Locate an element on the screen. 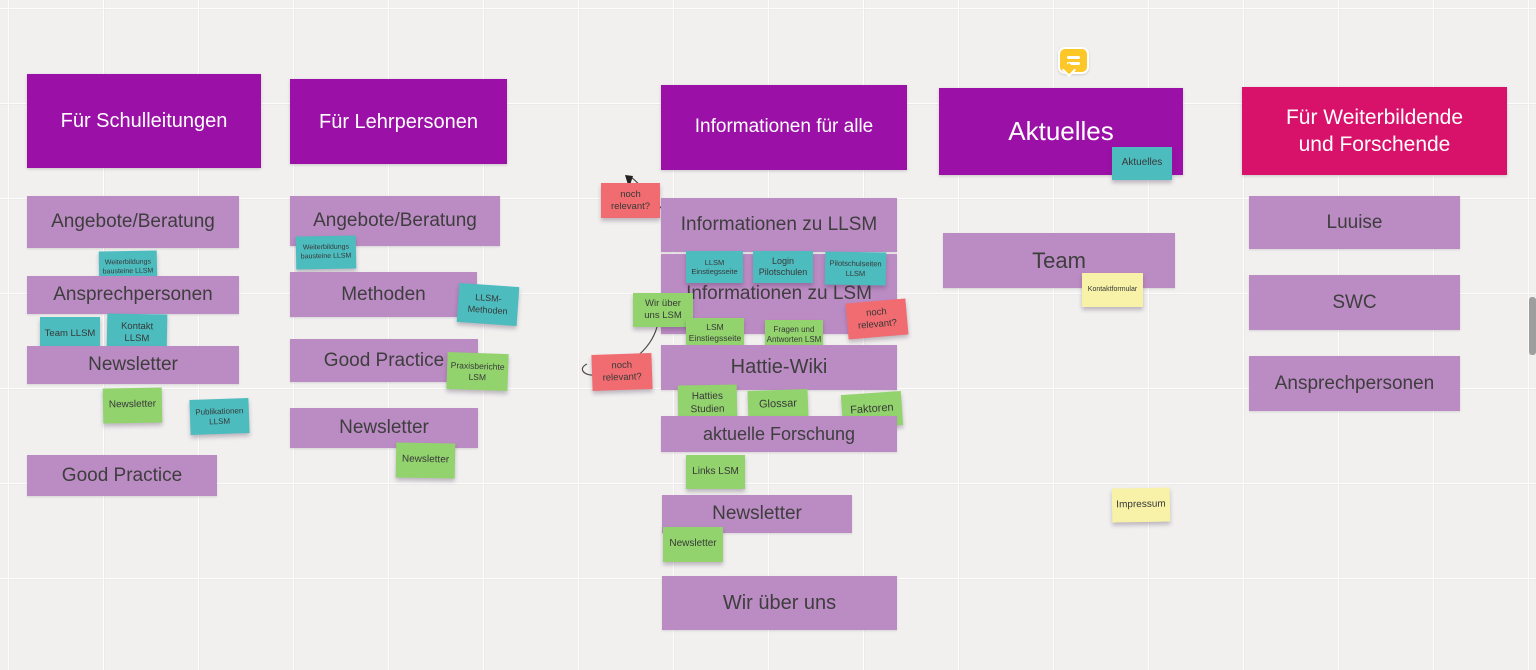 The height and width of the screenshot is (670, 1536). sticky-wir-ueber-uns-lsm: Wir über uns LSM is located at coordinates (663, 310).